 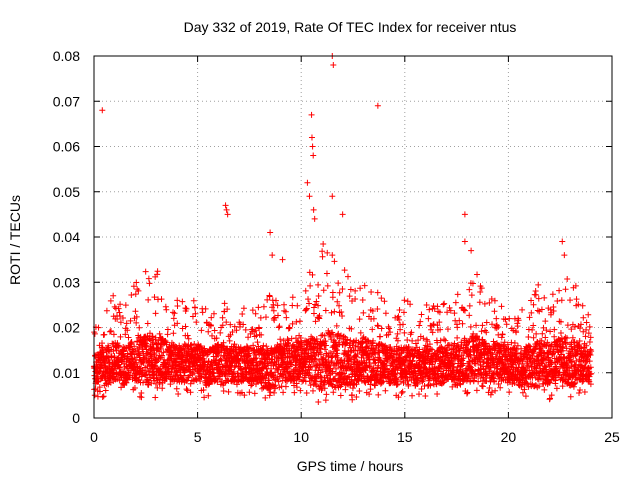 I want to click on y-tick-label: 0.07, so click(x=66, y=101).